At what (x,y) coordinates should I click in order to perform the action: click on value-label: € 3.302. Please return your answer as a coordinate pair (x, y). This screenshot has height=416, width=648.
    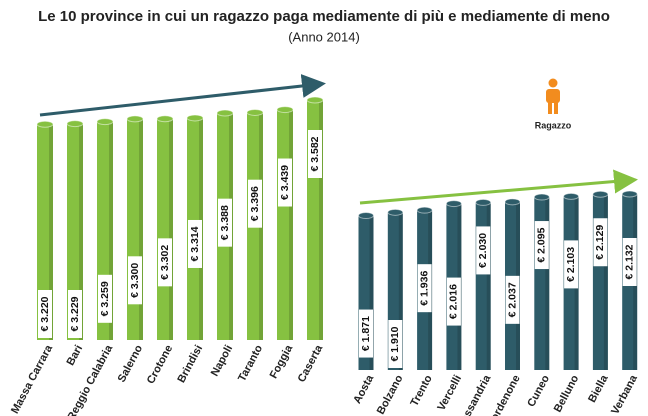
    Looking at the image, I should click on (165, 262).